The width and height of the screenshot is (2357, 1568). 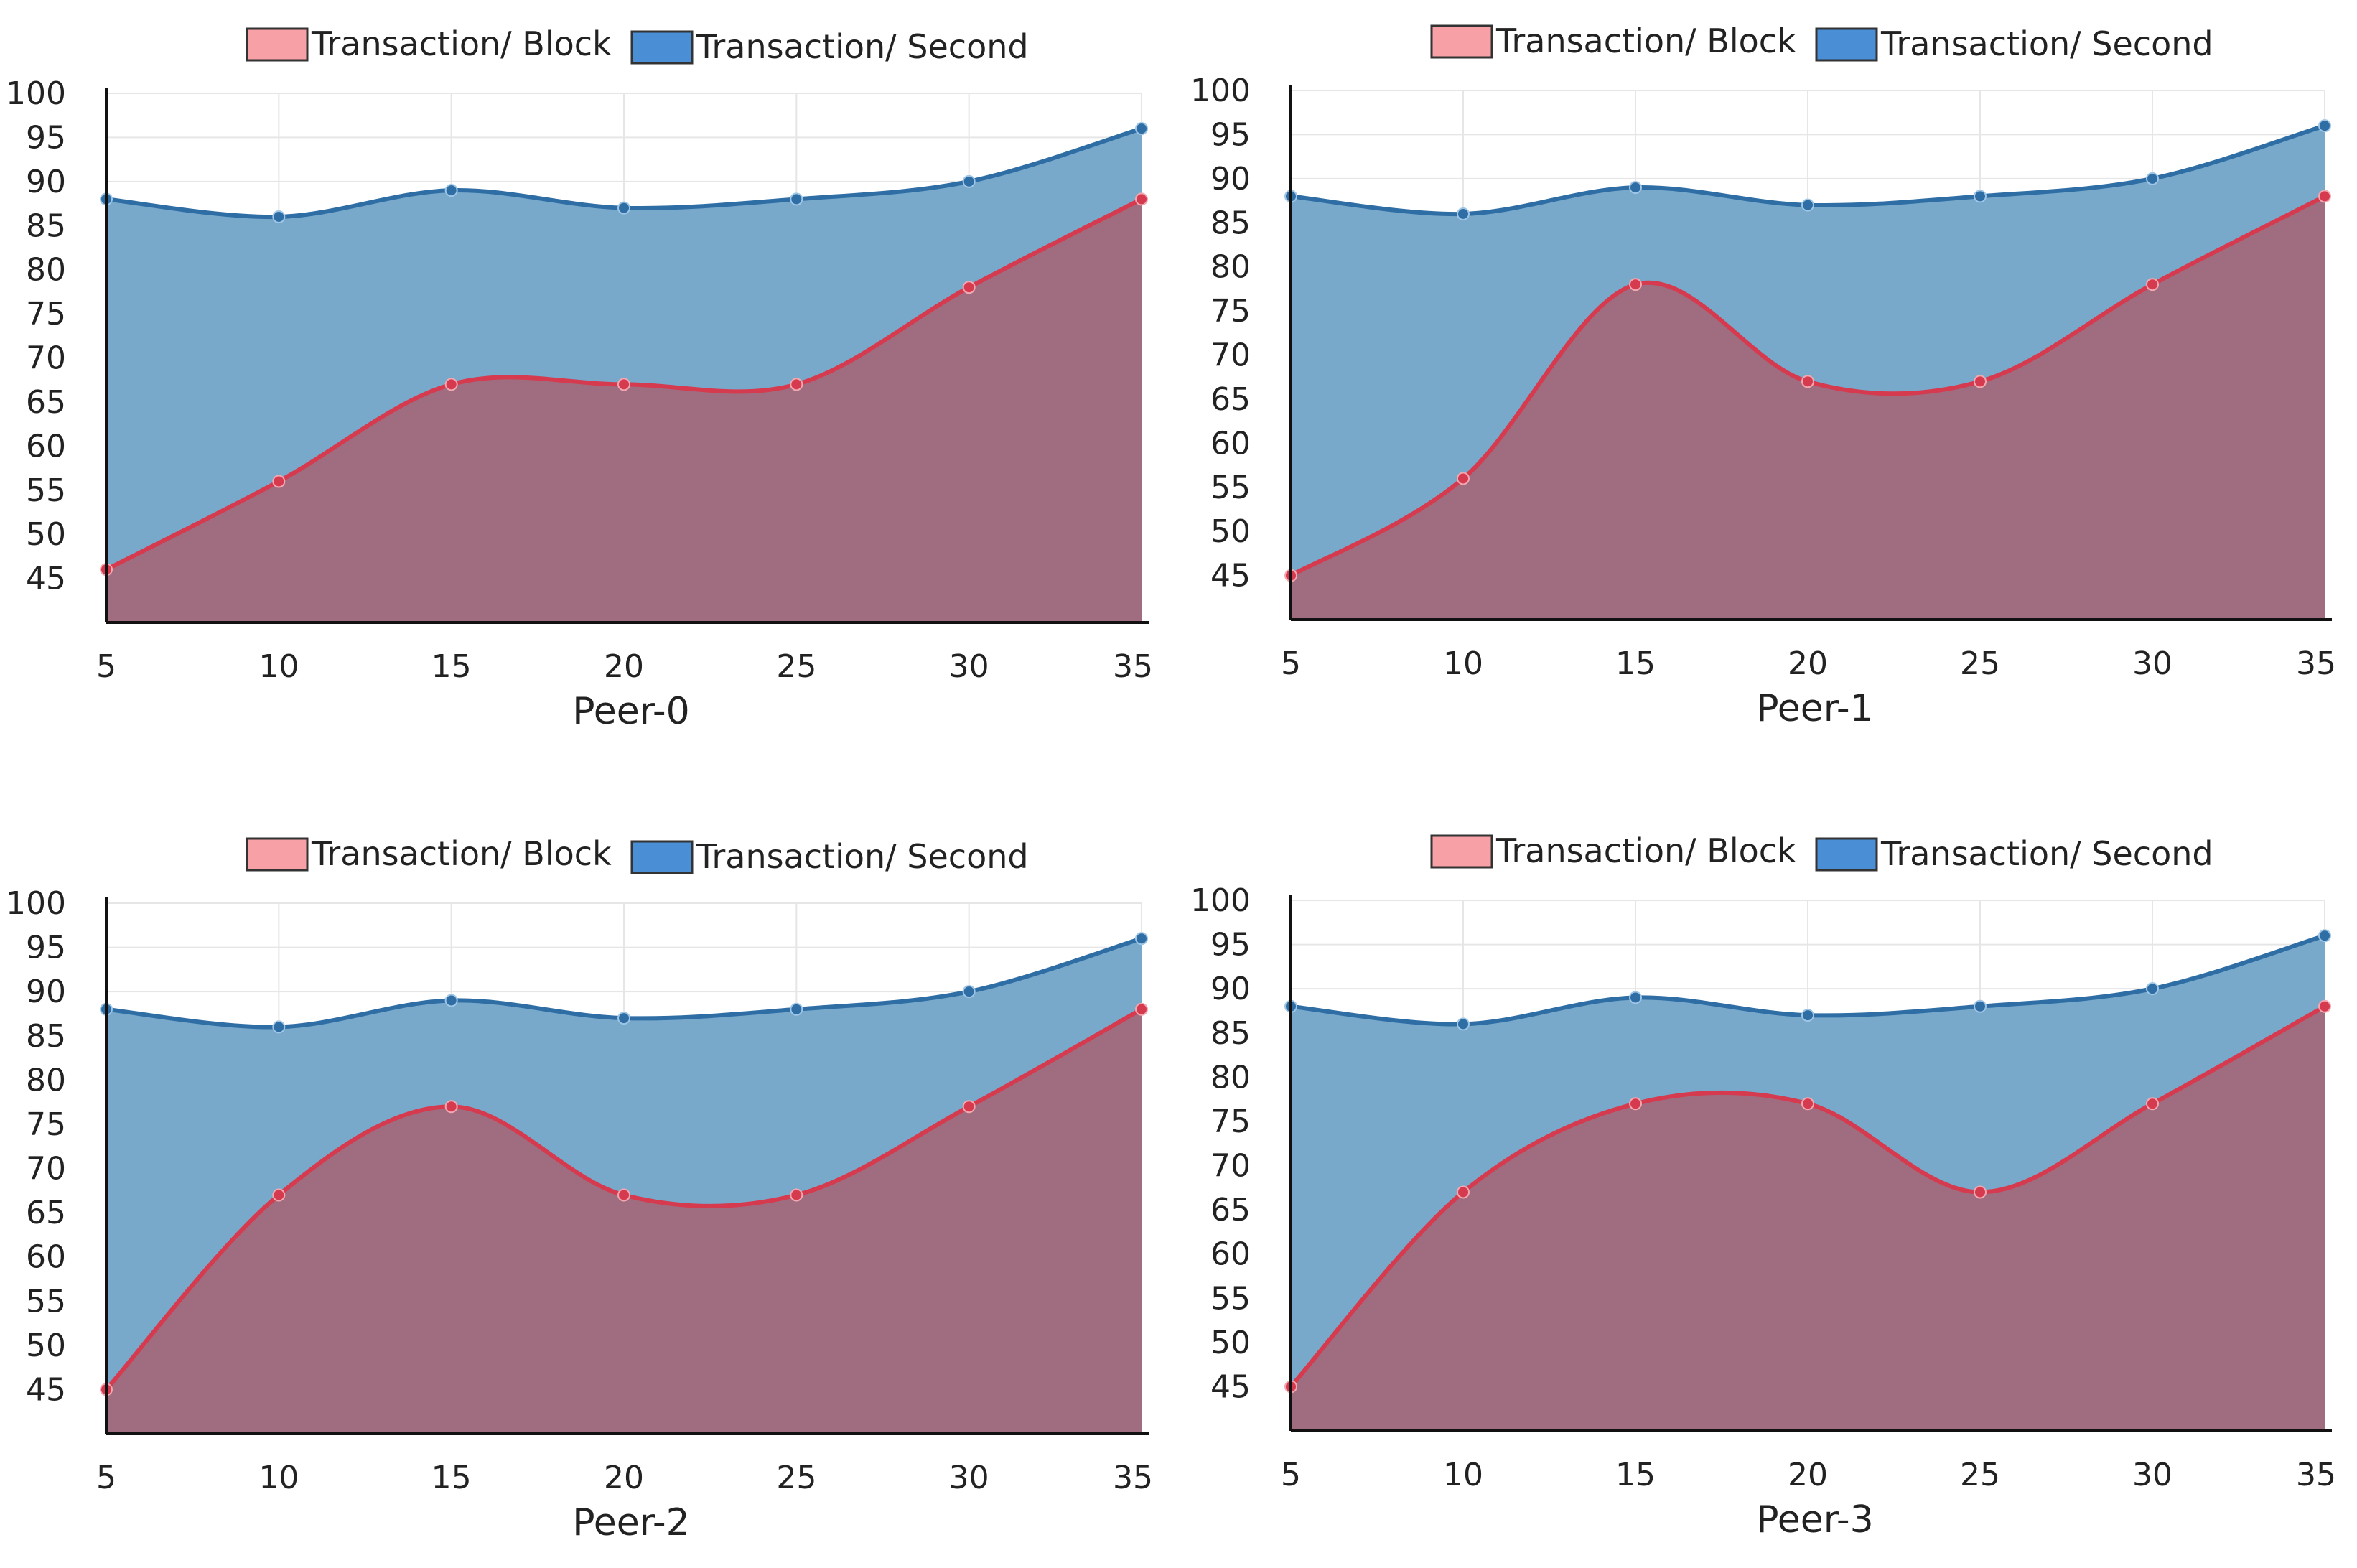 What do you see at coordinates (624, 1221) in the screenshot?
I see `area-transaction-block` at bounding box center [624, 1221].